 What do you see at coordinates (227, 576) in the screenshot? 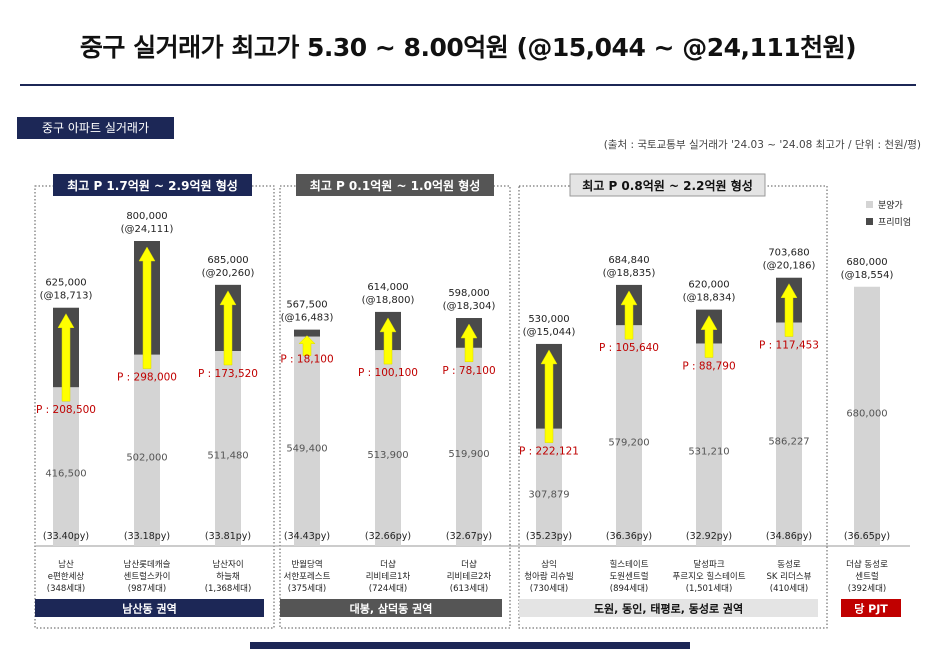
I see `apartment-name-label: 하늘채` at bounding box center [227, 576].